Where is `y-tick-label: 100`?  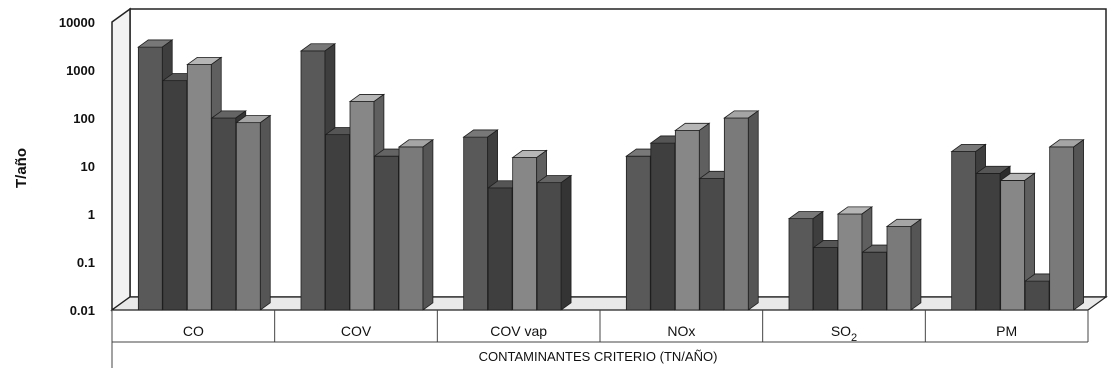
y-tick-label: 100 is located at coordinates (84, 118).